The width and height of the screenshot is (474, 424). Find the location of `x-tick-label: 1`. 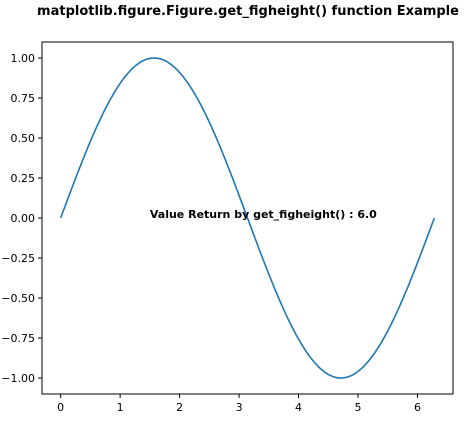

x-tick-label: 1 is located at coordinates (120, 407).